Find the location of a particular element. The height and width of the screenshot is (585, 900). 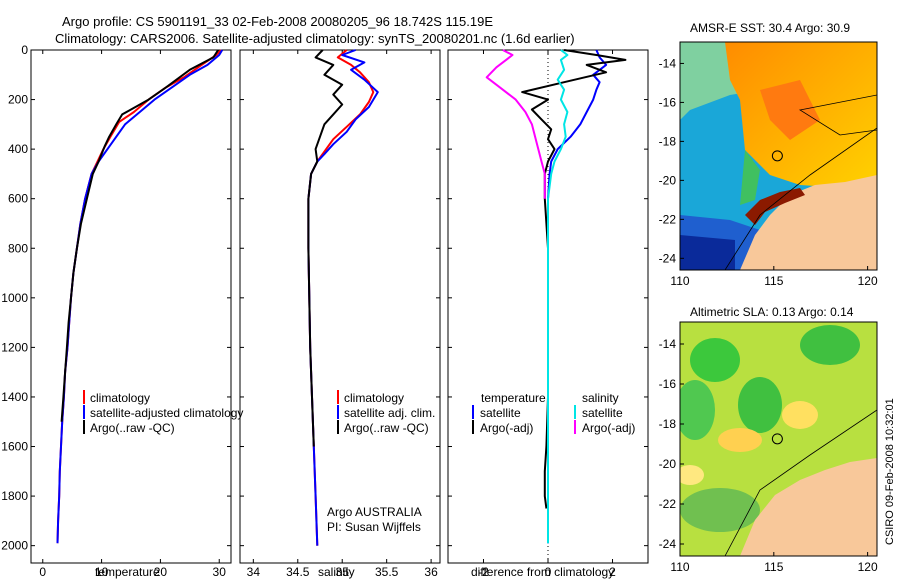

x-tick-label: 10 is located at coordinates (102, 572).